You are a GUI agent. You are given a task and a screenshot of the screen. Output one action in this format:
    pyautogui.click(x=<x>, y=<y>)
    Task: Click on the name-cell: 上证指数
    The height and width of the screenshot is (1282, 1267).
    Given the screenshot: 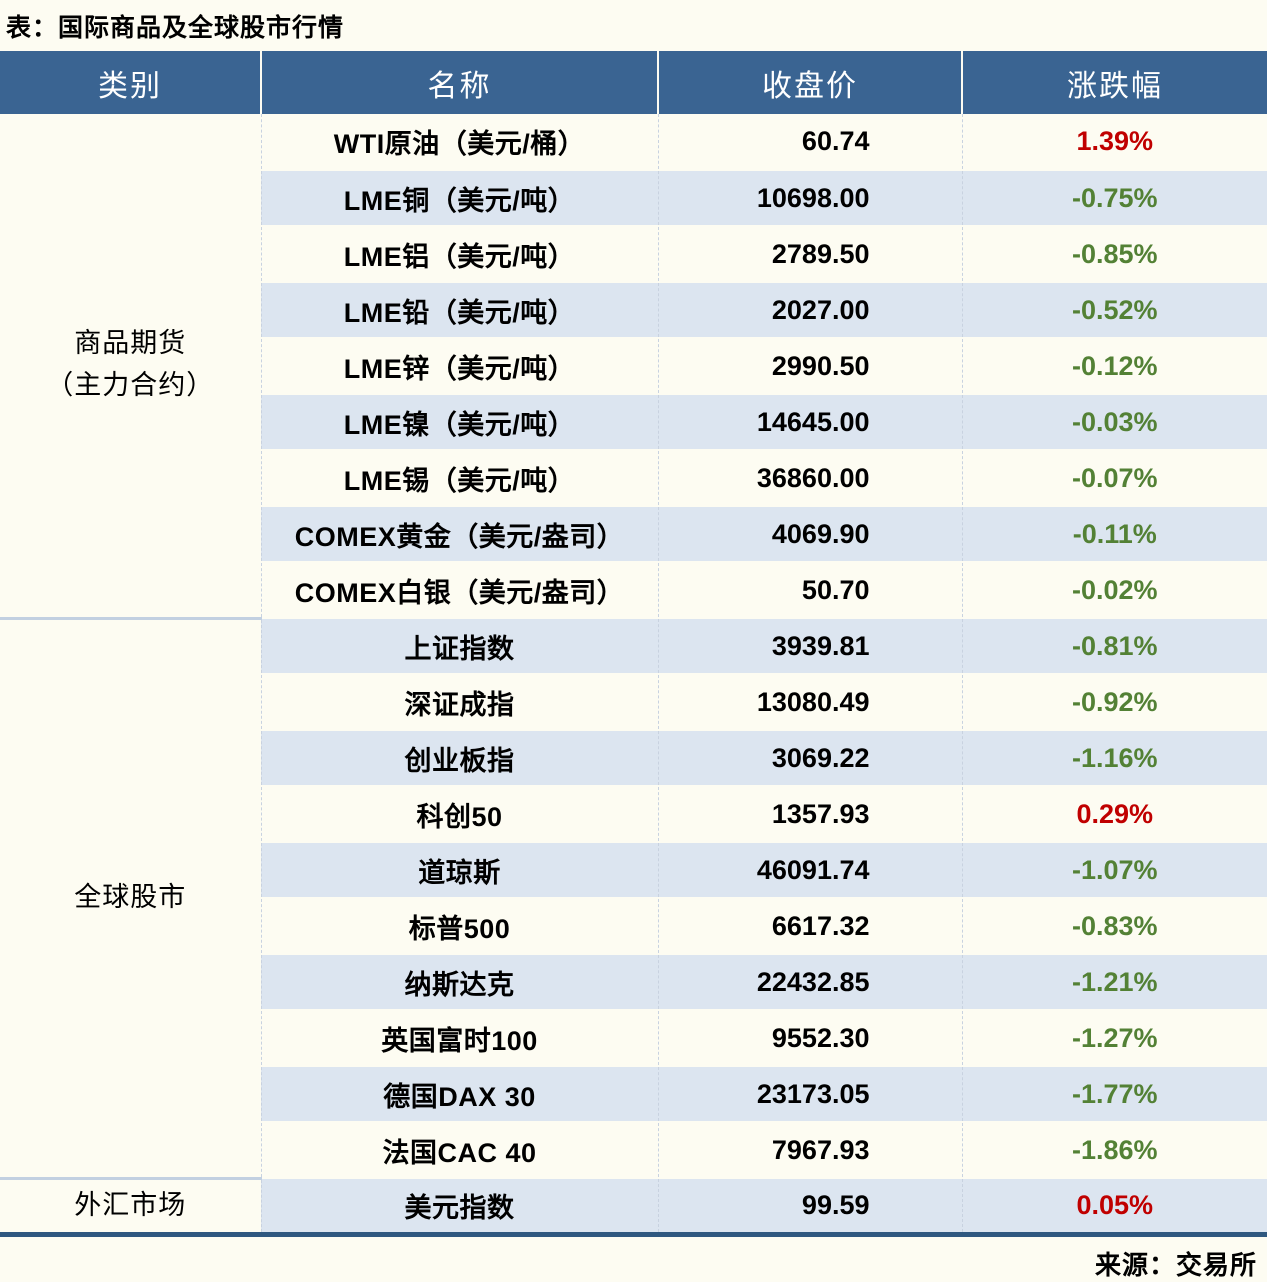 What is the action you would take?
    pyautogui.click(x=459, y=646)
    